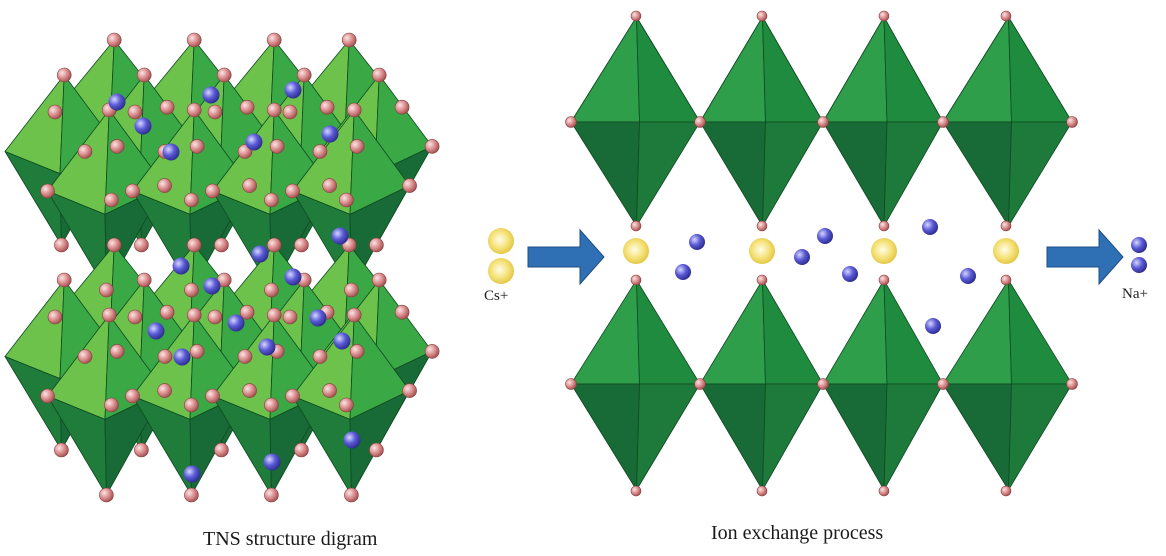 This screenshot has width=1166, height=556. I want to click on sodium-label: Na+, so click(1135, 294).